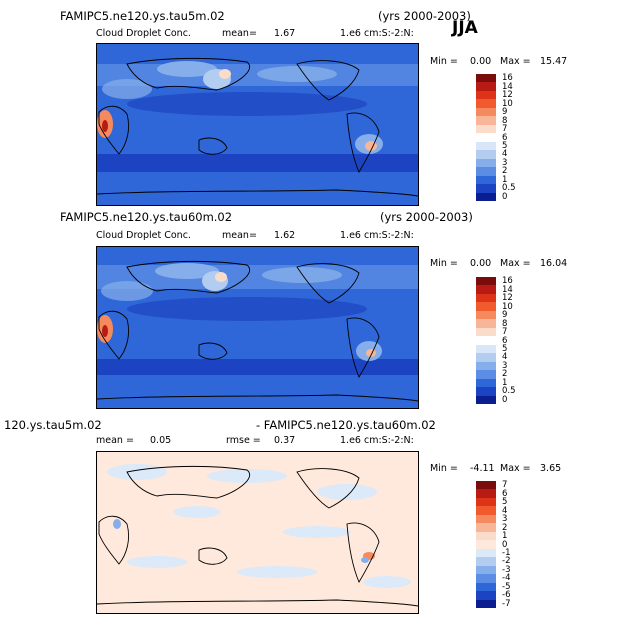  Describe the element at coordinates (239, 33) in the screenshot. I see `panel1-mean-label: mean=` at that location.